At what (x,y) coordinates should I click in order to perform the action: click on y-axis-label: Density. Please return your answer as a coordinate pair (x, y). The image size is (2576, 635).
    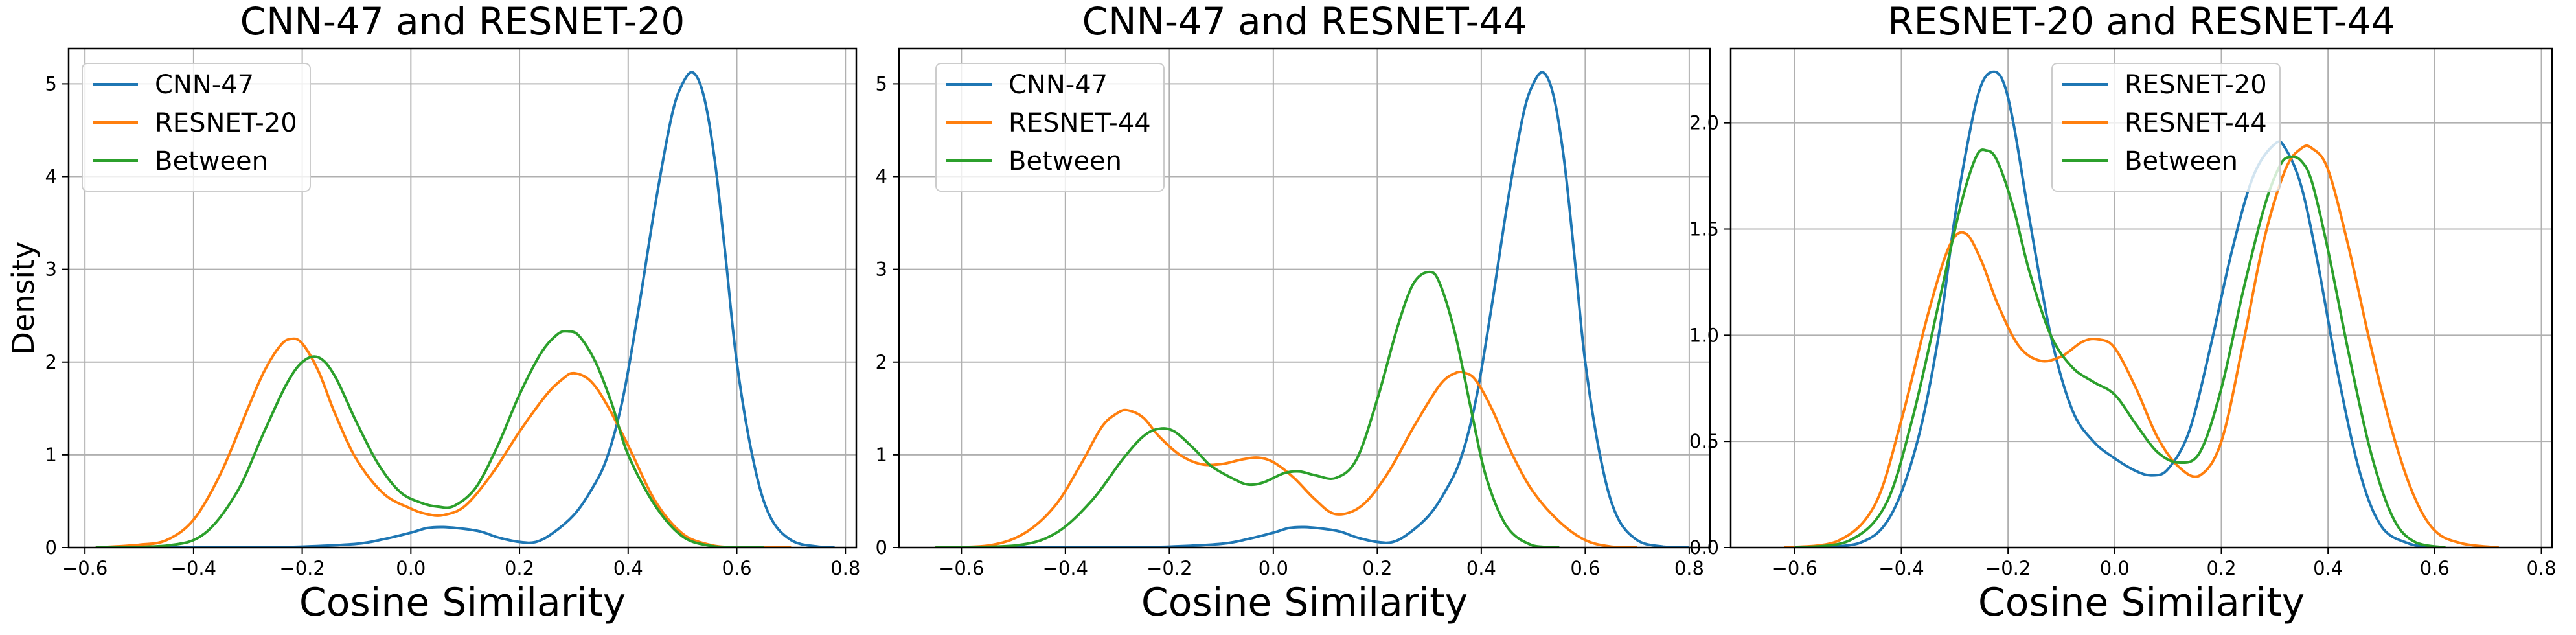
    Looking at the image, I should click on (24, 298).